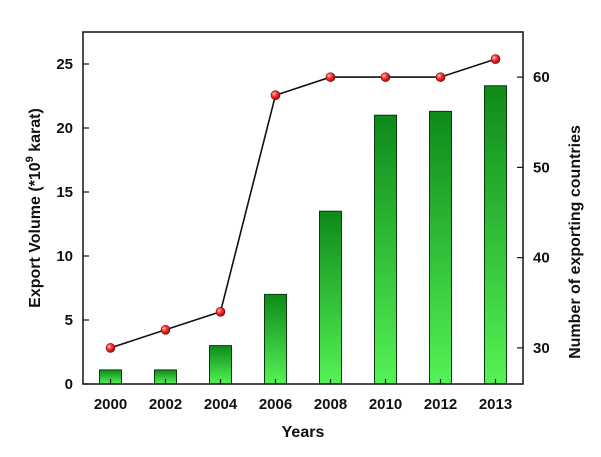 The height and width of the screenshot is (457, 601). I want to click on countries-point-2002, so click(165, 330).